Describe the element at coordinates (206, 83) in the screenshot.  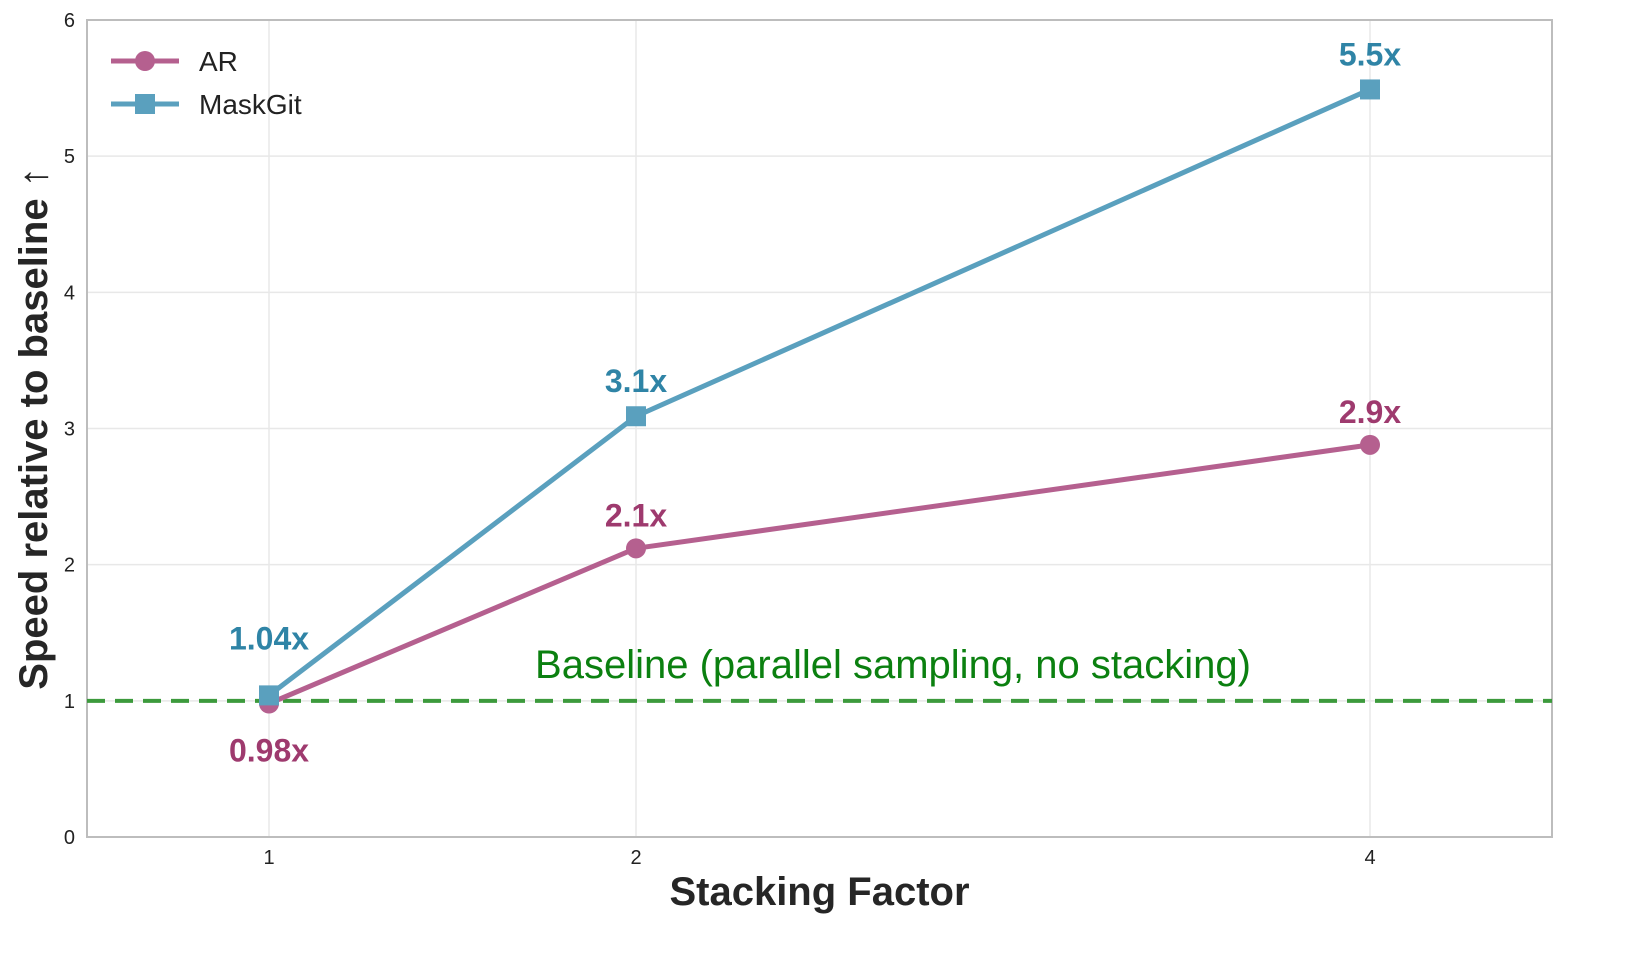
I see `legend: AR MaskGit` at that location.